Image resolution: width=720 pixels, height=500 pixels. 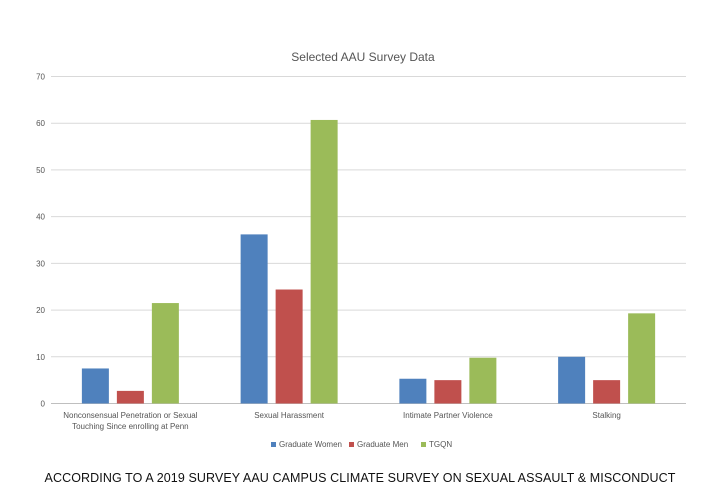 I want to click on y-tick-label: 40, so click(x=40, y=217).